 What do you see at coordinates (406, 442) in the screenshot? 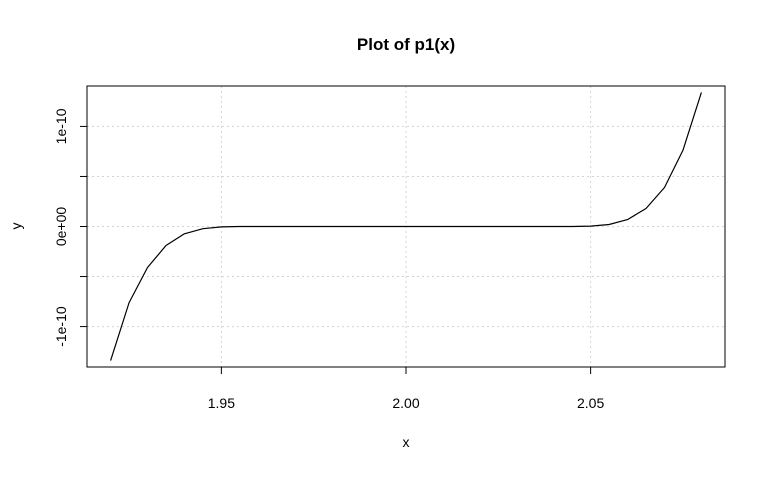
I see `x-axis-label: x` at bounding box center [406, 442].